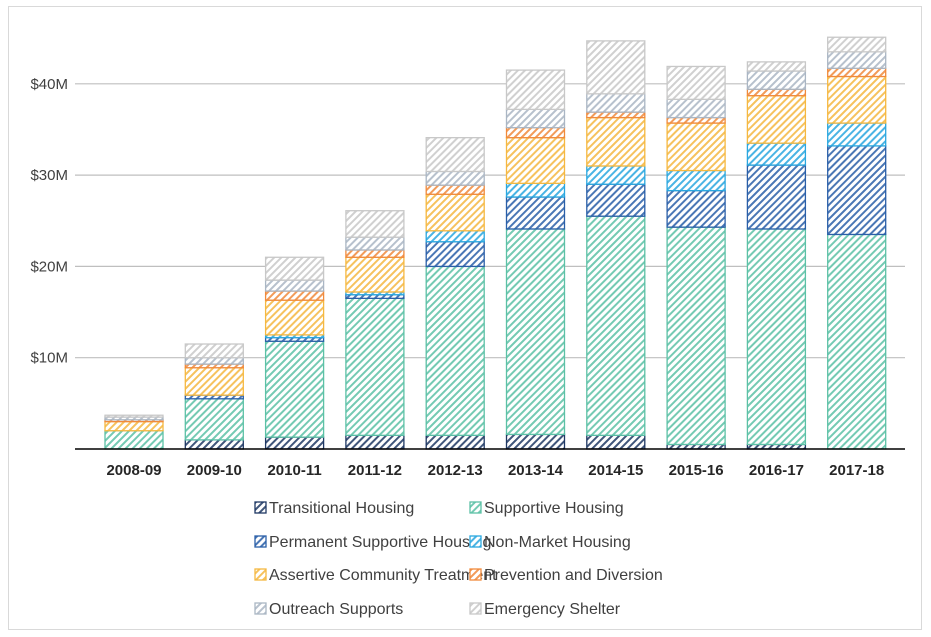 The height and width of the screenshot is (637, 931). Describe the element at coordinates (455, 470) in the screenshot. I see `x-tick-label: 2012-13` at that location.